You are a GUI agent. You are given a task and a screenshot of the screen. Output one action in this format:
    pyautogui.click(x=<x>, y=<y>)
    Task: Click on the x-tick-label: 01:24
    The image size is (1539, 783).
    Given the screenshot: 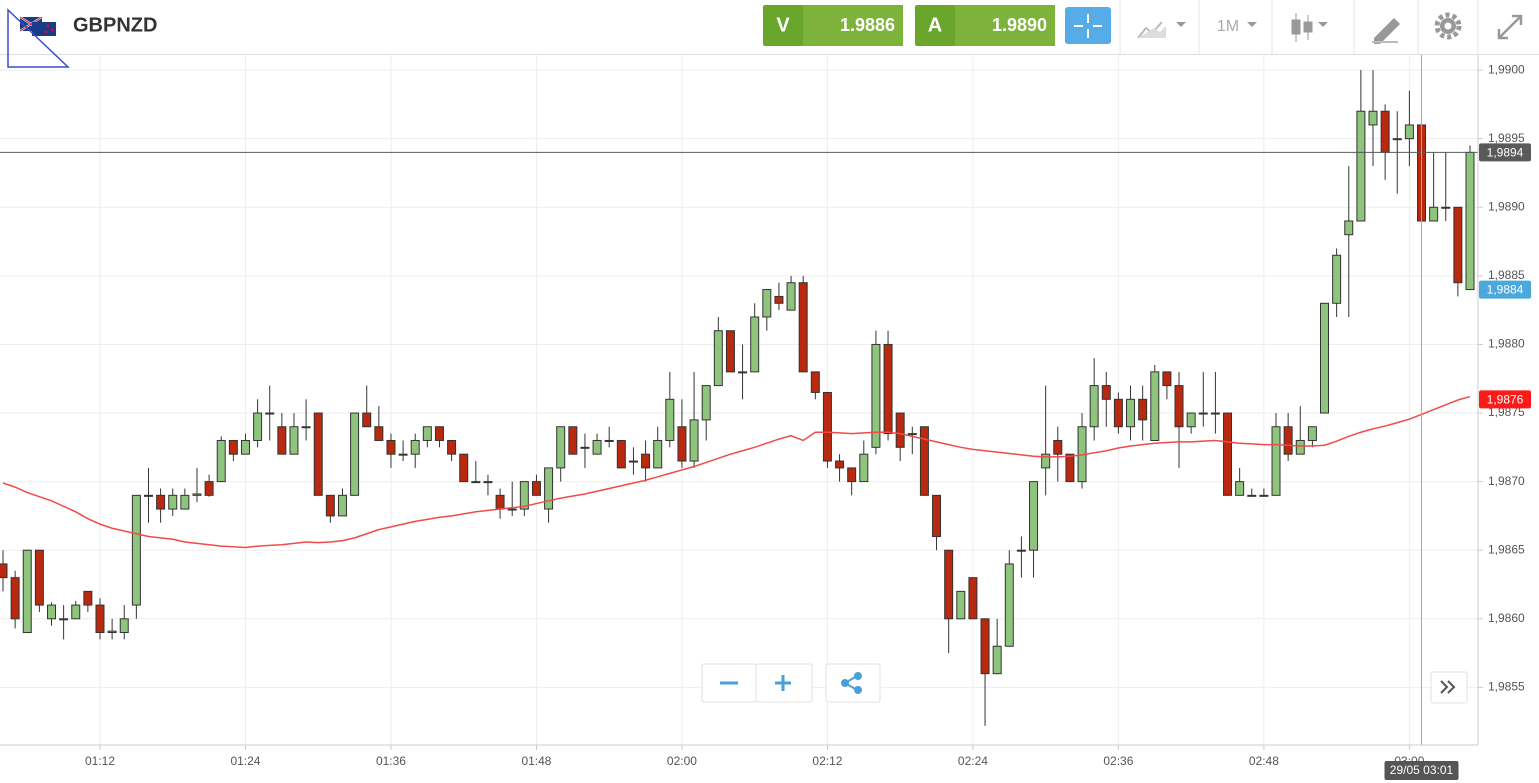 What is the action you would take?
    pyautogui.click(x=245, y=761)
    